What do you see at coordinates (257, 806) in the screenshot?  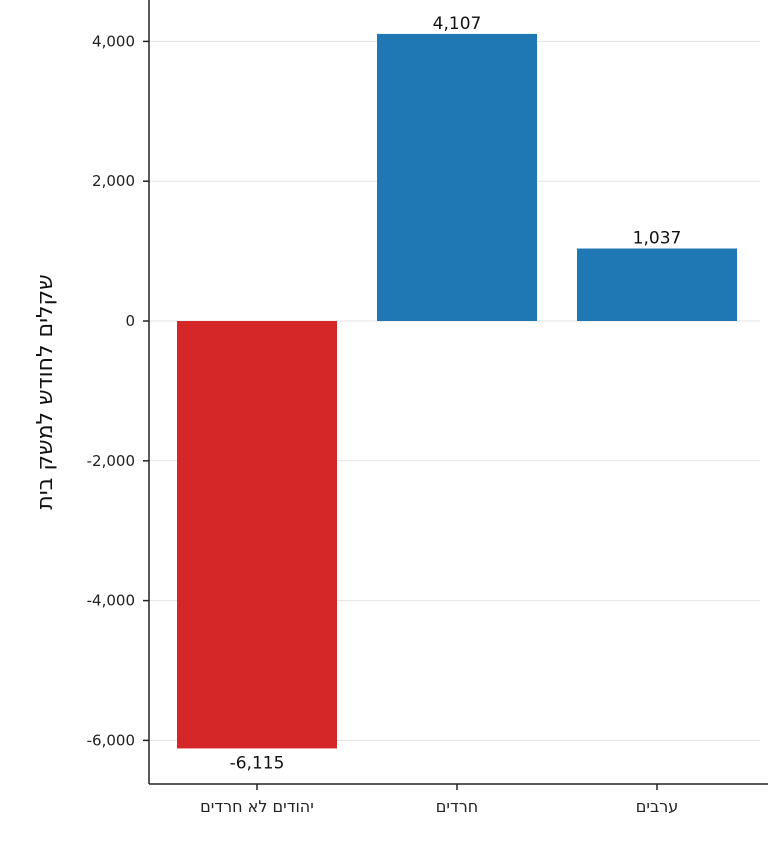 I see `x-tick-label: יהודים לא חרדים` at bounding box center [257, 806].